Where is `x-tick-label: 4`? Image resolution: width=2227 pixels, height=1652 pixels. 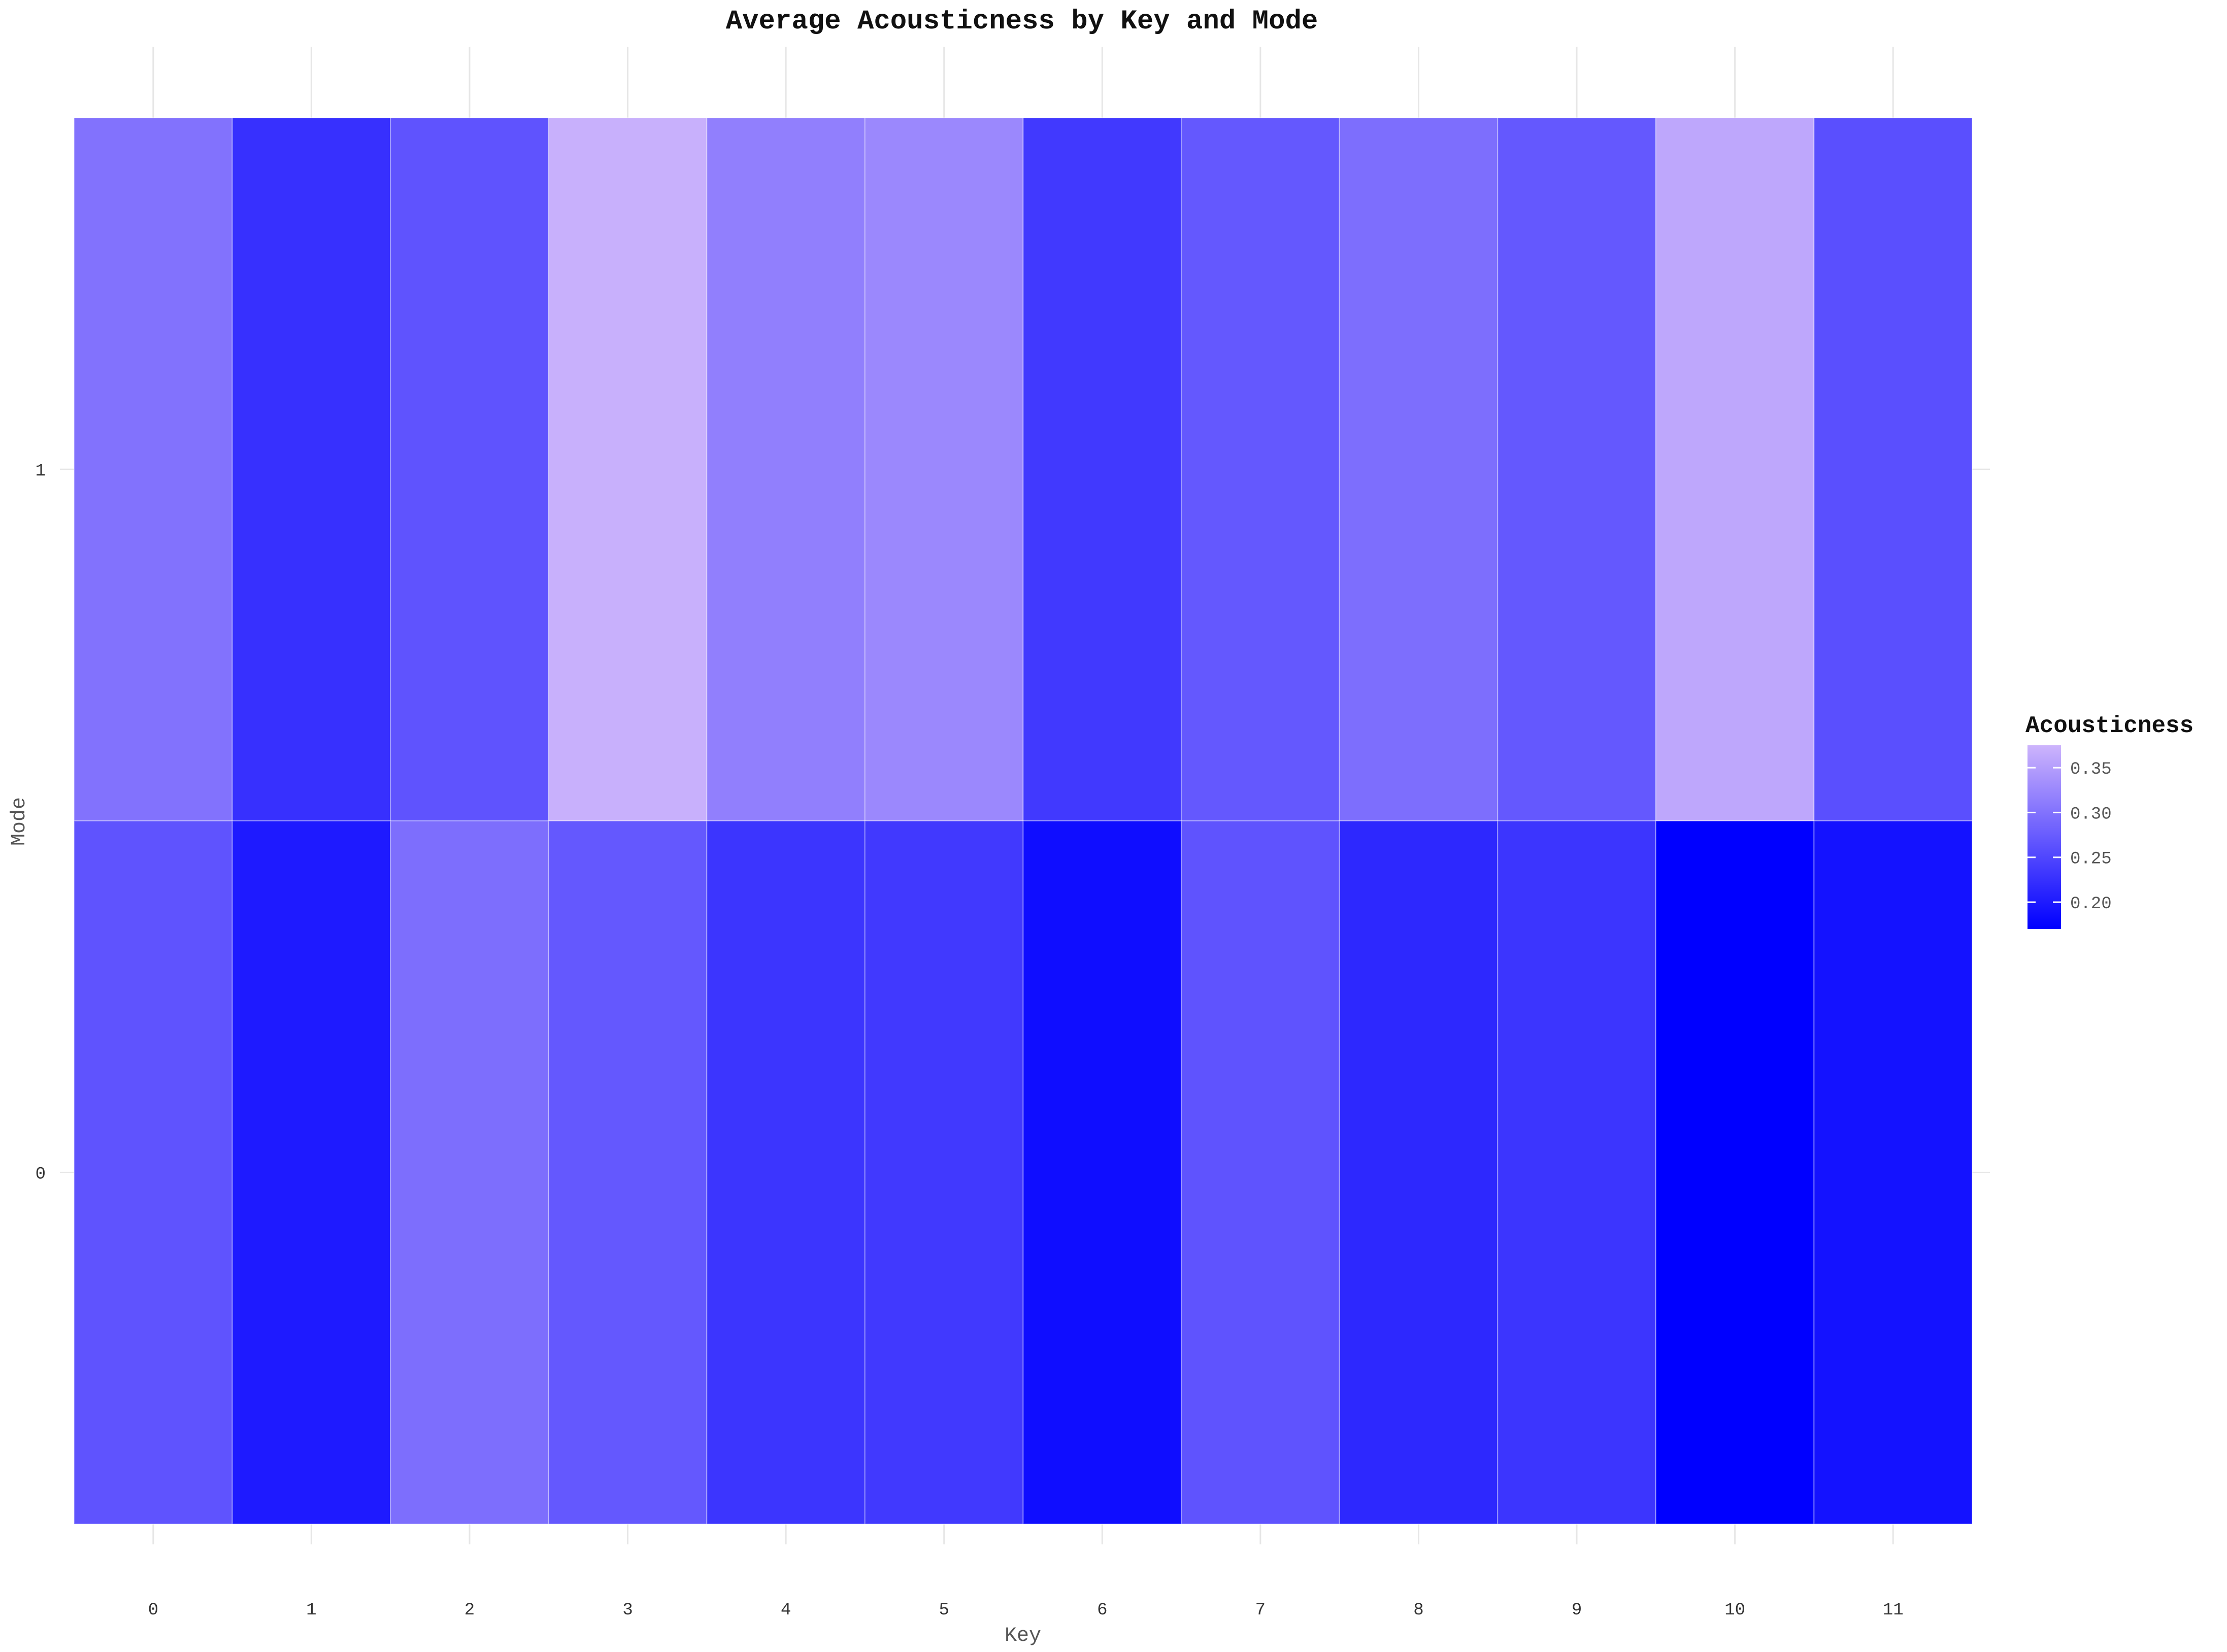
x-tick-label: 4 is located at coordinates (786, 1610).